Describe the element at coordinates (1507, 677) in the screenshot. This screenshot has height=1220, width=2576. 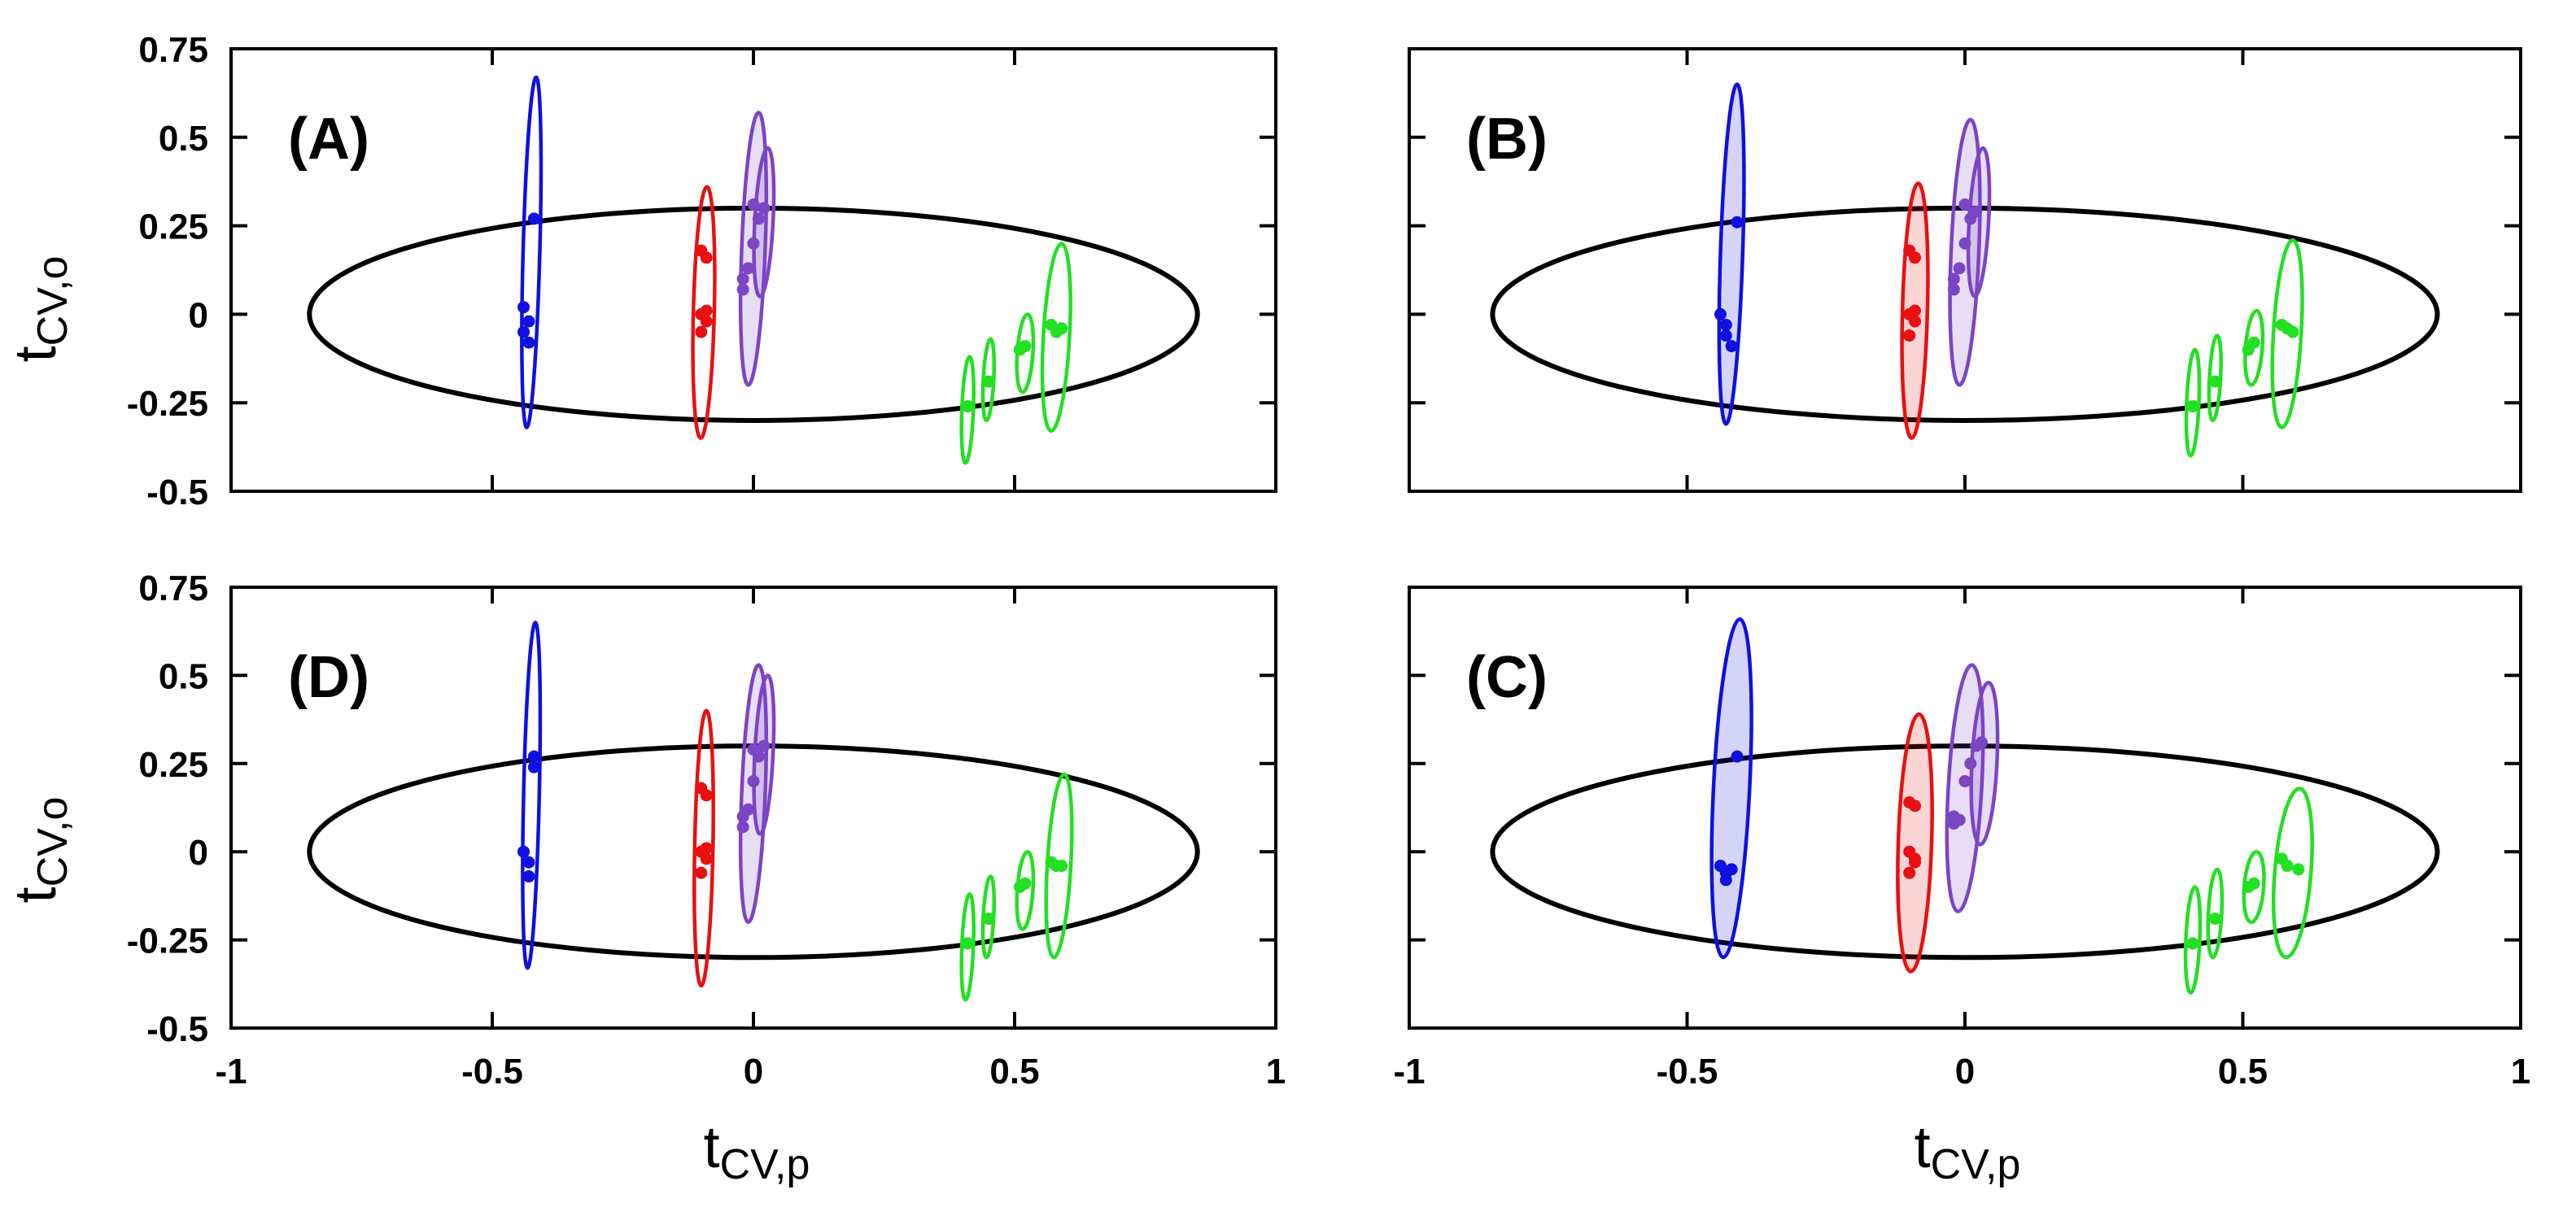
I see `panel-label: (C)` at that location.